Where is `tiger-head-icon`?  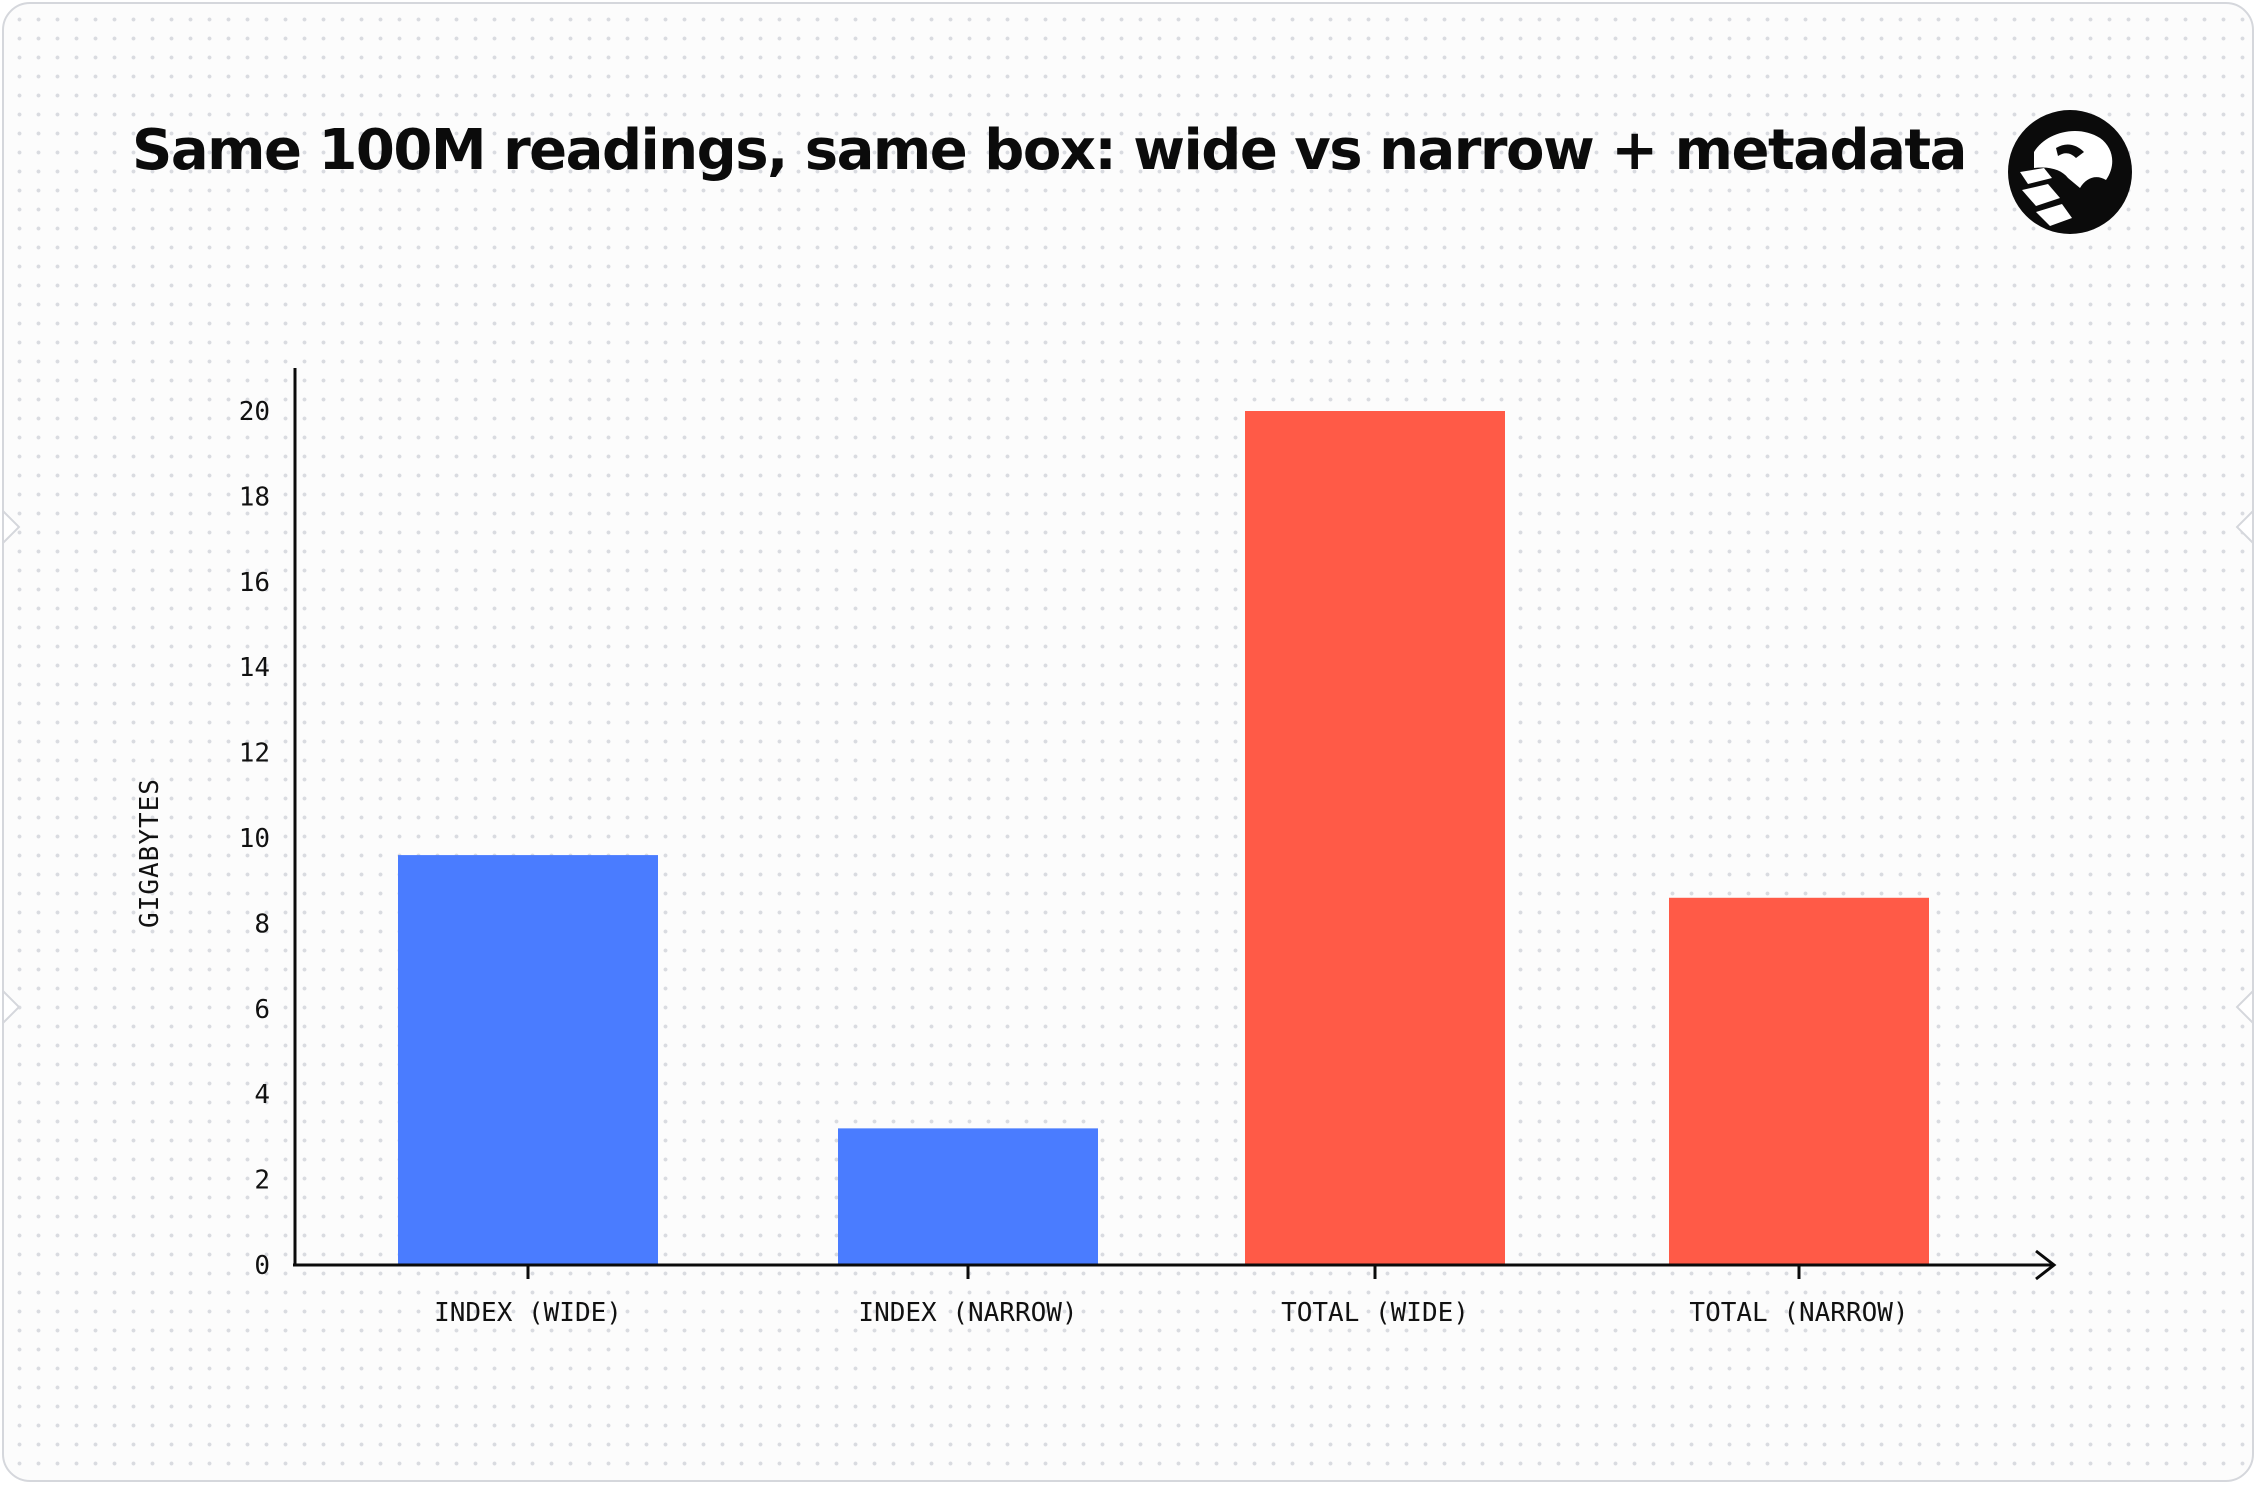 tiger-head-icon is located at coordinates (2070, 172).